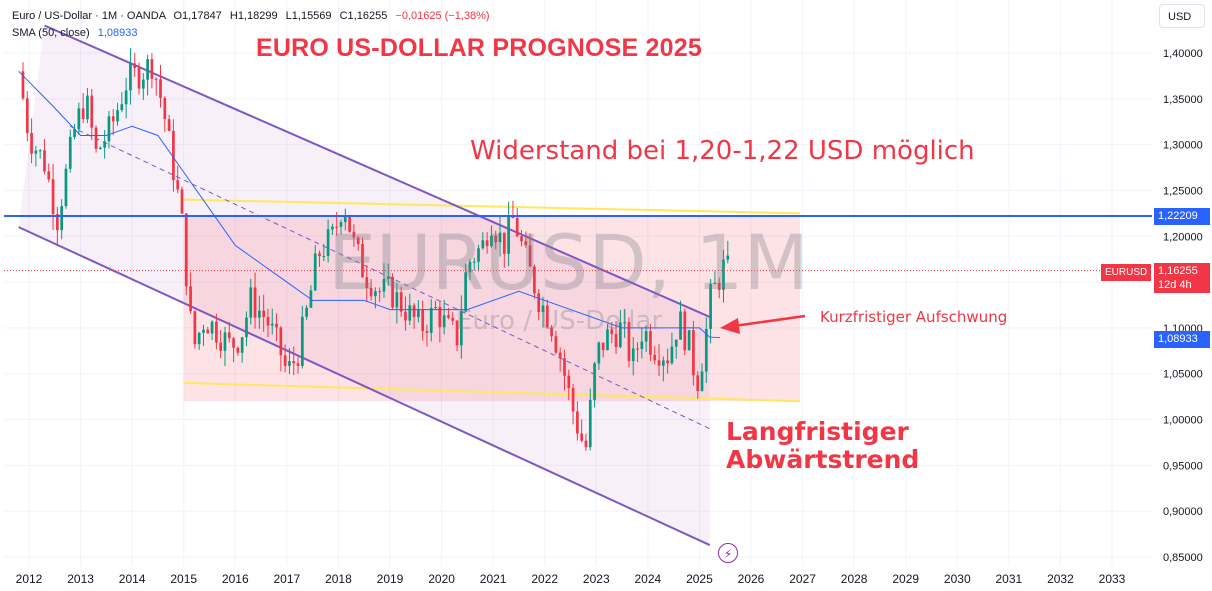 The width and height of the screenshot is (1212, 591). I want to click on lightning-icon: ⚡, so click(728, 553).